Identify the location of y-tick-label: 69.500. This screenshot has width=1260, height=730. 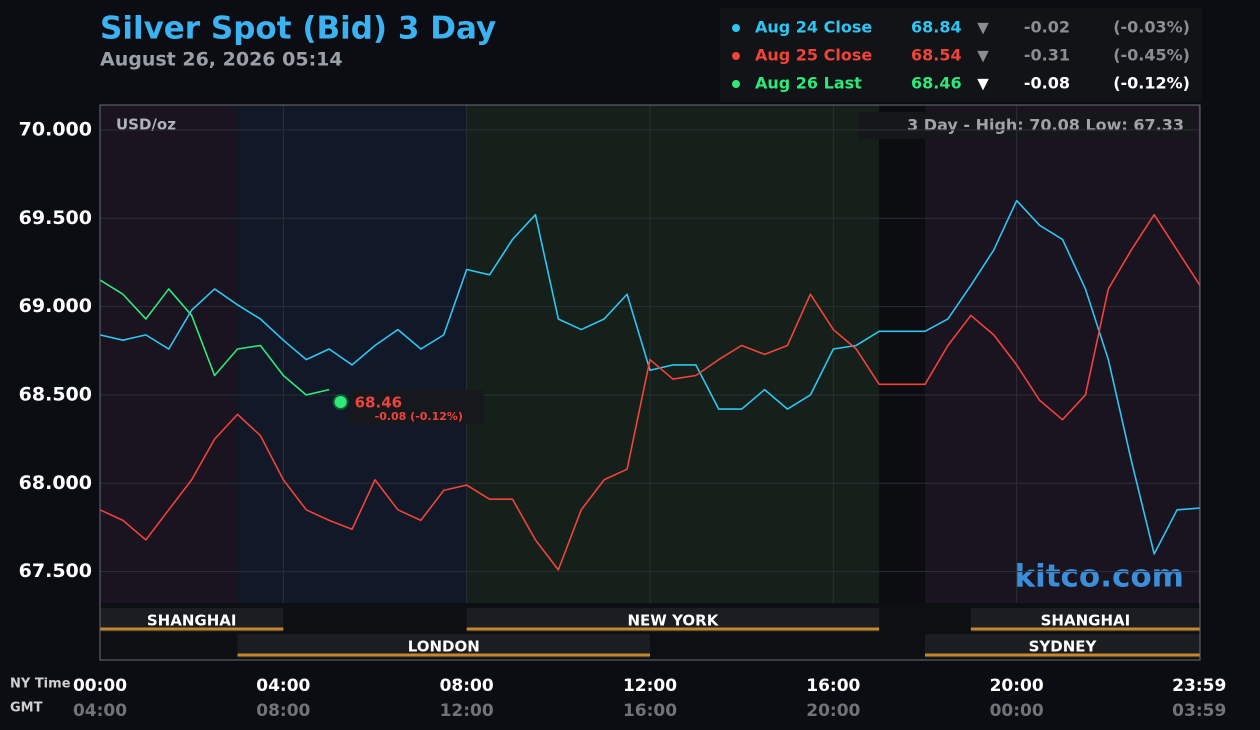
(55, 218).